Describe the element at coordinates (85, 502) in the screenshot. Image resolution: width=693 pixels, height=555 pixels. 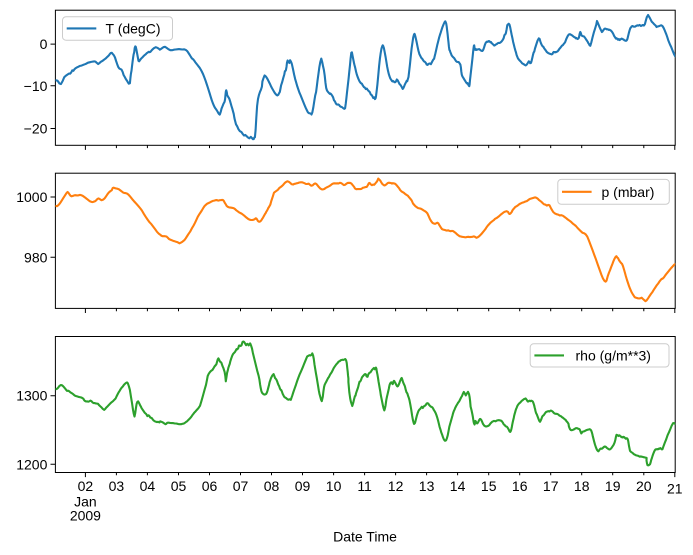
I see `svg-text: Jan` at that location.